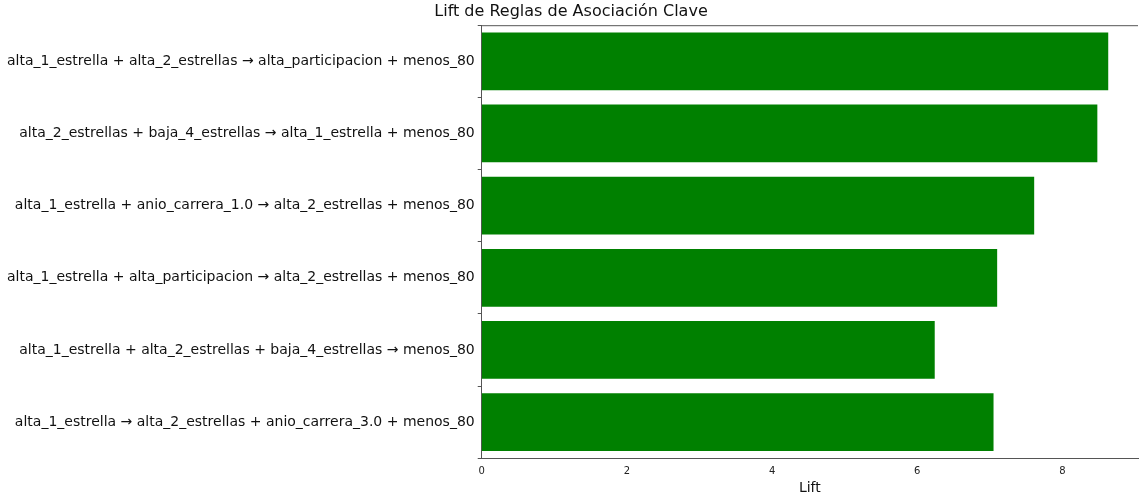  I want to click on x-tick-label: 8, so click(1062, 470).